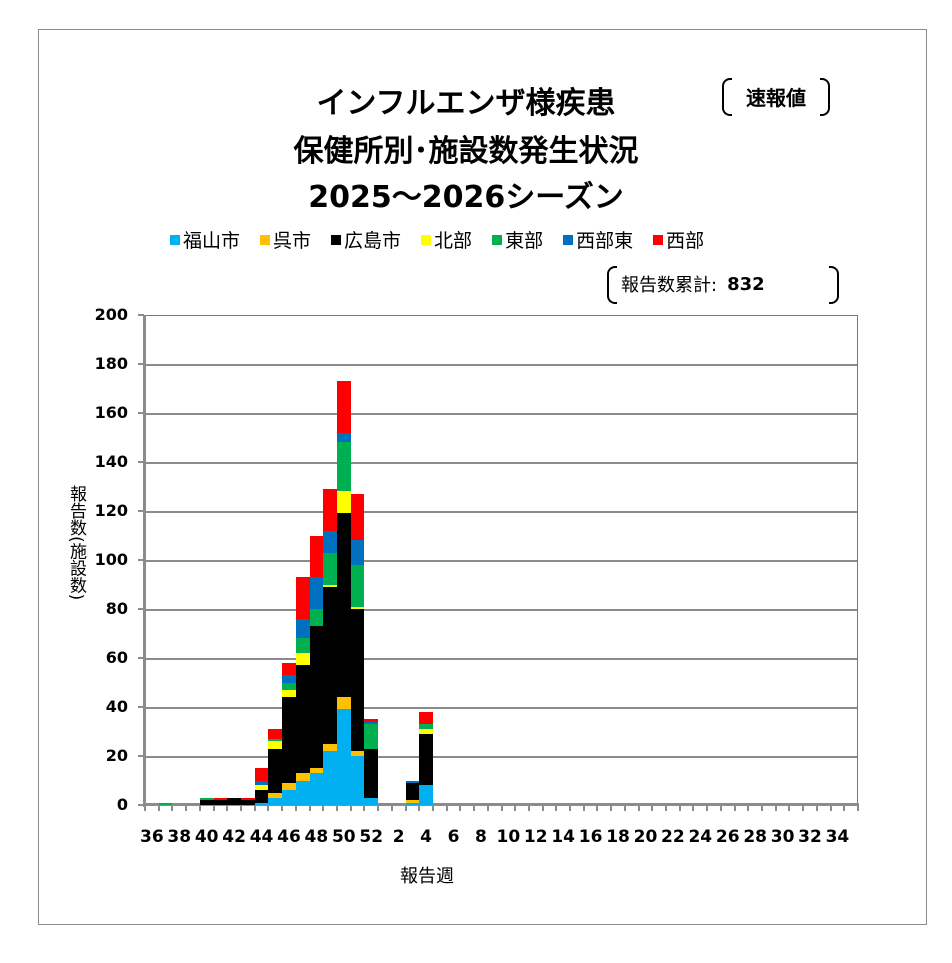 This screenshot has width=952, height=963. What do you see at coordinates (111, 314) in the screenshot?
I see `y-tick-label: 200` at bounding box center [111, 314].